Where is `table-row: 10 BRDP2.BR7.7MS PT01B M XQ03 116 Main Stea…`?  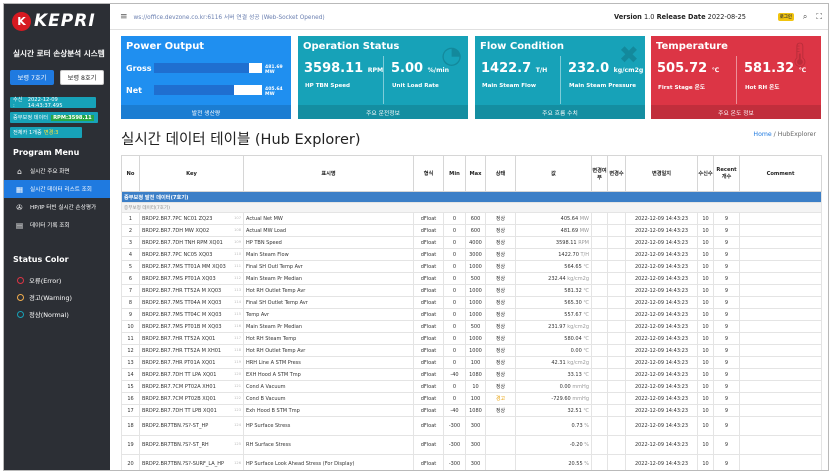
table-row: 10 BRDP2.BR7.7MS PT01B M XQ03 116 Main Stea… is located at coordinates (471, 326).